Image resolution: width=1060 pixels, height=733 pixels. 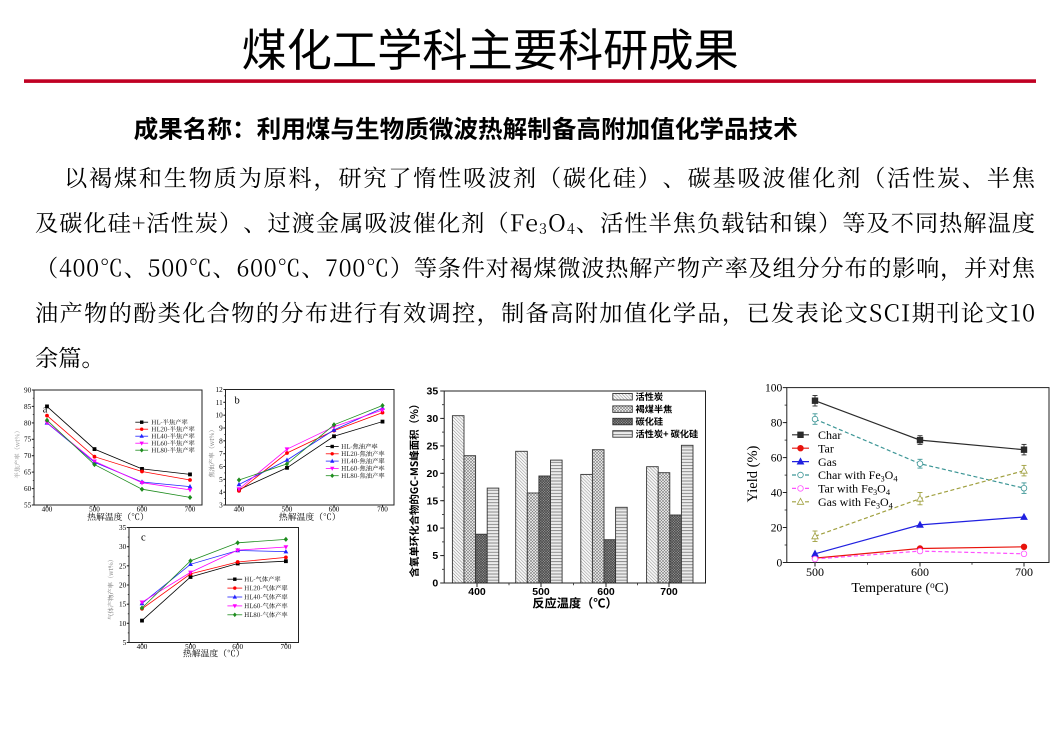 What do you see at coordinates (221, 493) in the screenshot?
I see `svg-text: 4` at bounding box center [221, 493].